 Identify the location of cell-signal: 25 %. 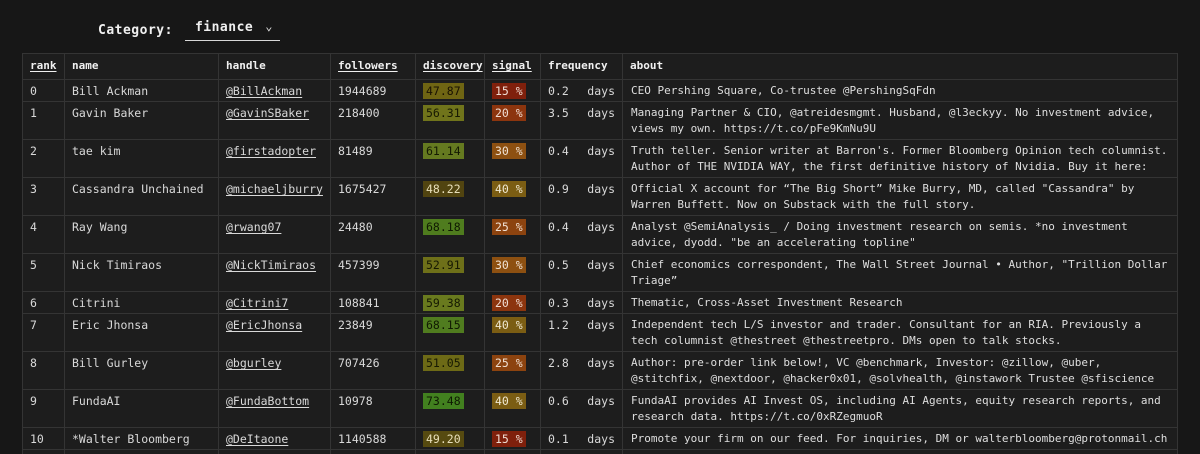
(512, 234).